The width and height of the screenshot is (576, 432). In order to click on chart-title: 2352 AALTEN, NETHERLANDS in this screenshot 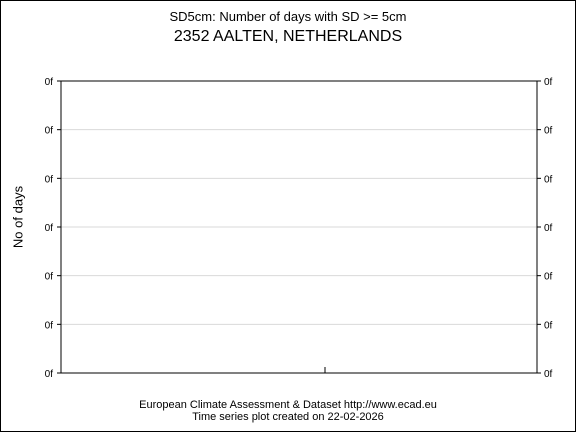, I will do `click(288, 36)`.